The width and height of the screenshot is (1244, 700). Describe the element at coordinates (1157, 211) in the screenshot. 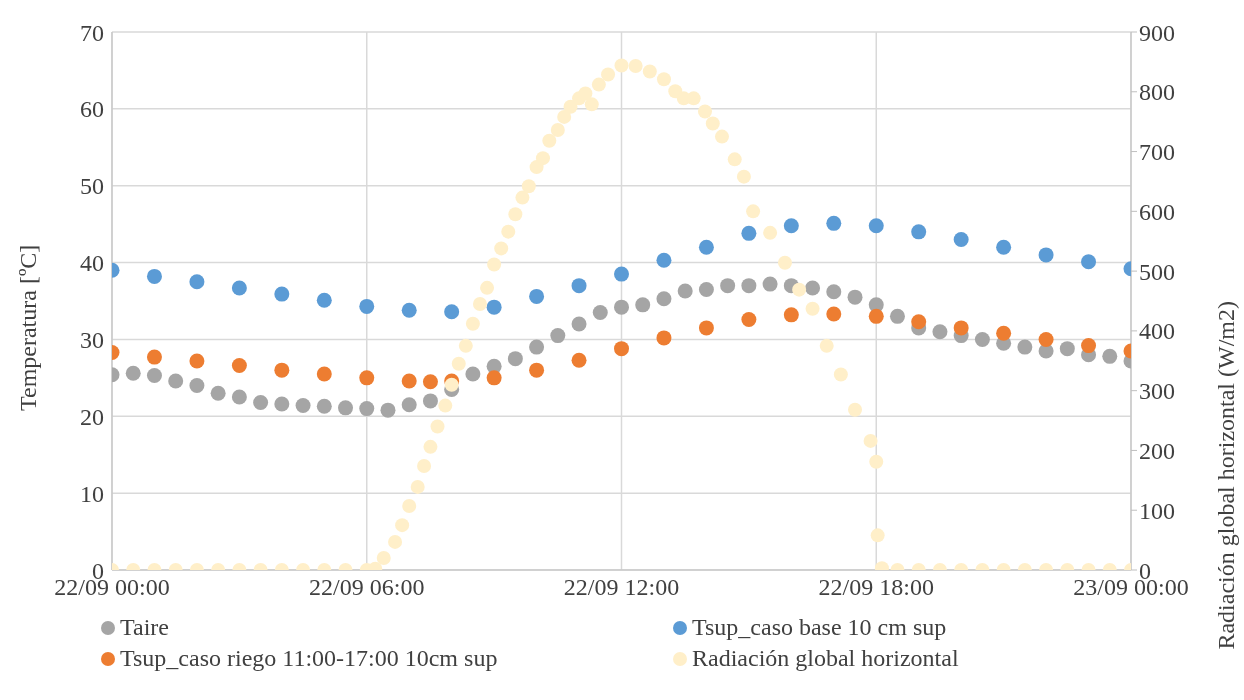

I see `y2-tick-label: 600` at that location.